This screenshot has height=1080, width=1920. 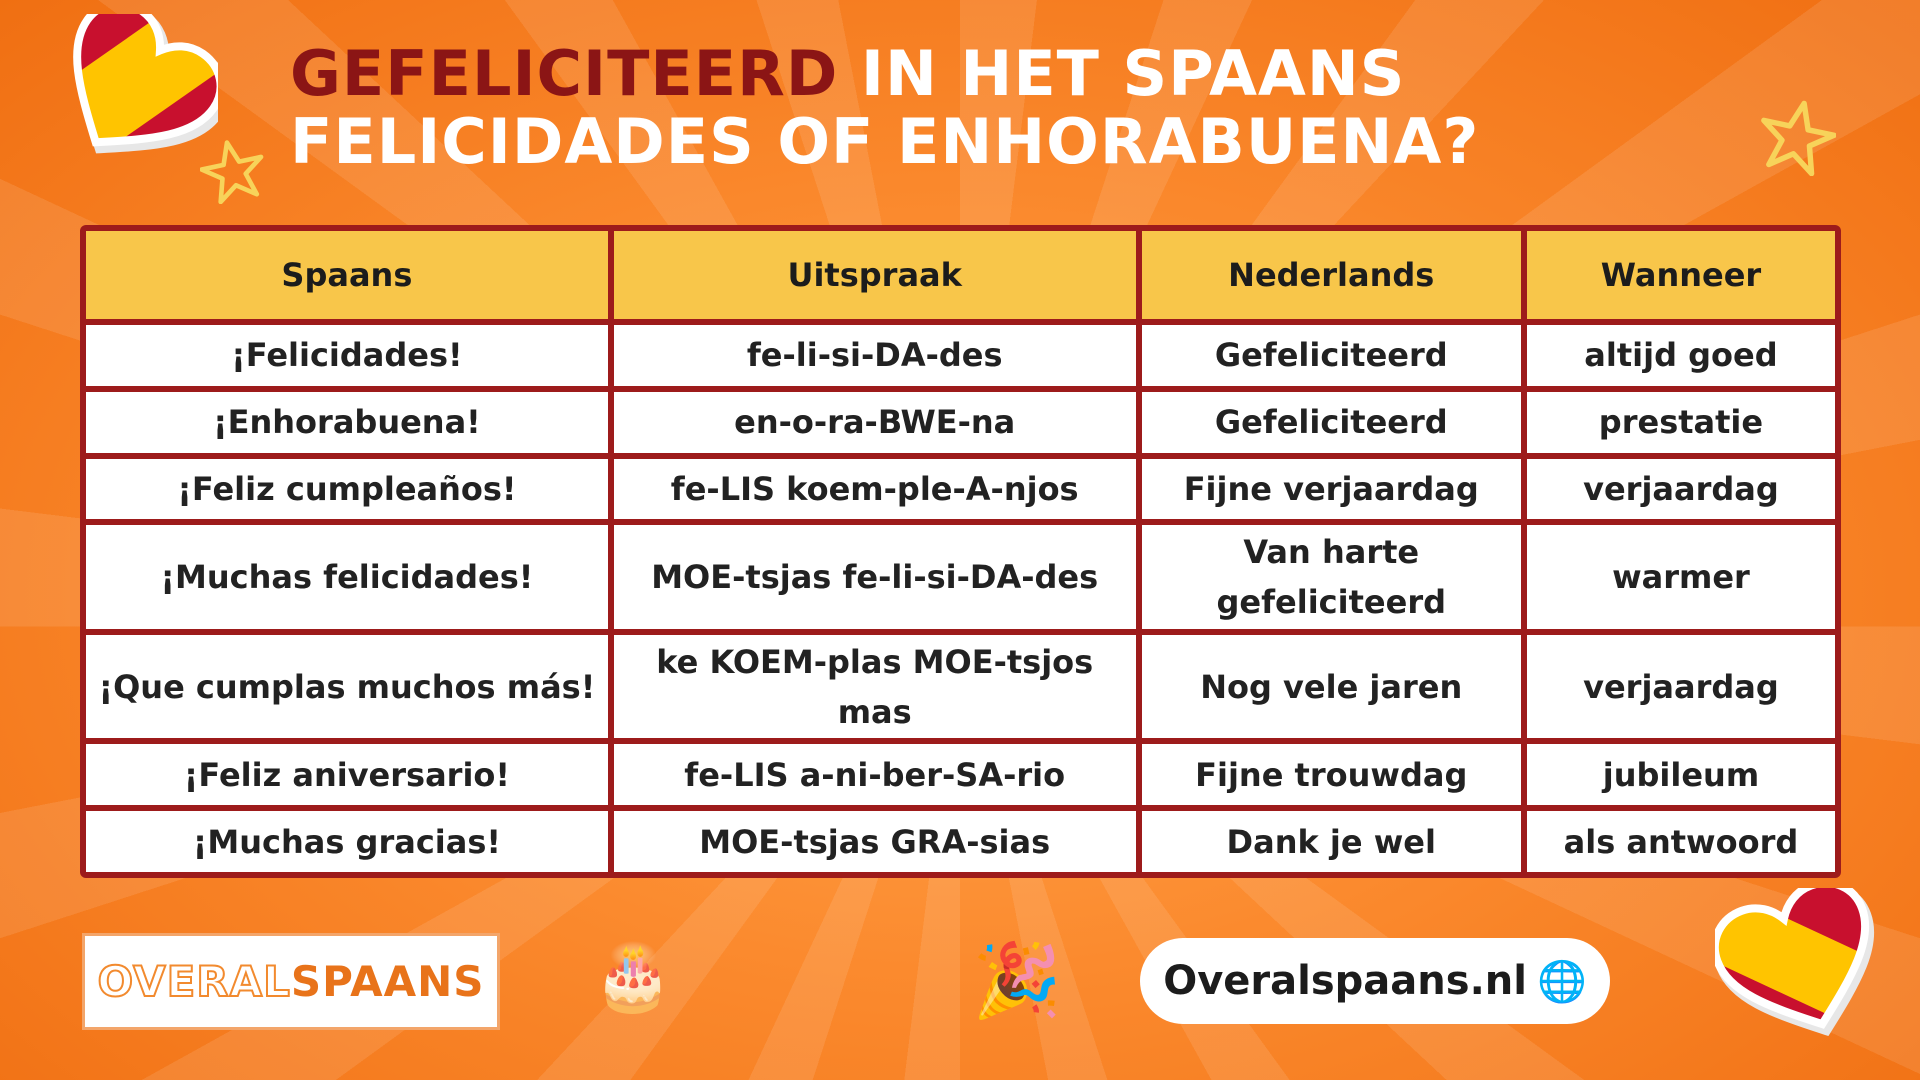 What do you see at coordinates (193, 981) in the screenshot?
I see `logo-text-part1: OVERAL` at bounding box center [193, 981].